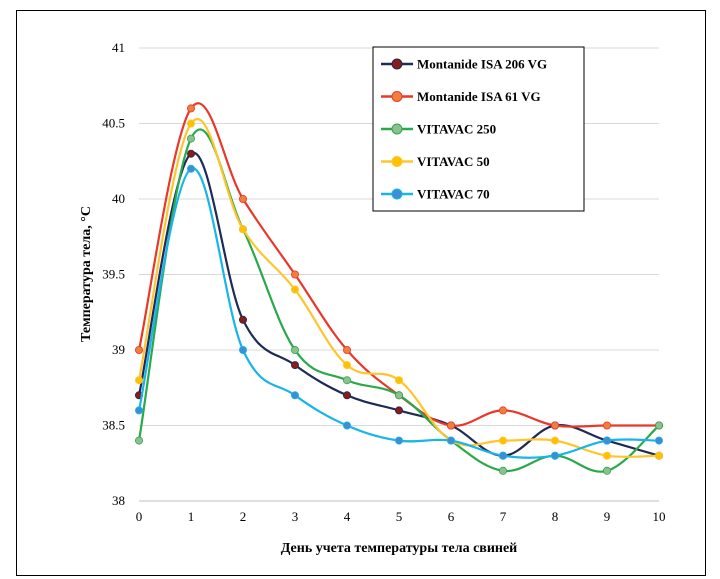  I want to click on x-tick-label: 5, so click(399, 516).